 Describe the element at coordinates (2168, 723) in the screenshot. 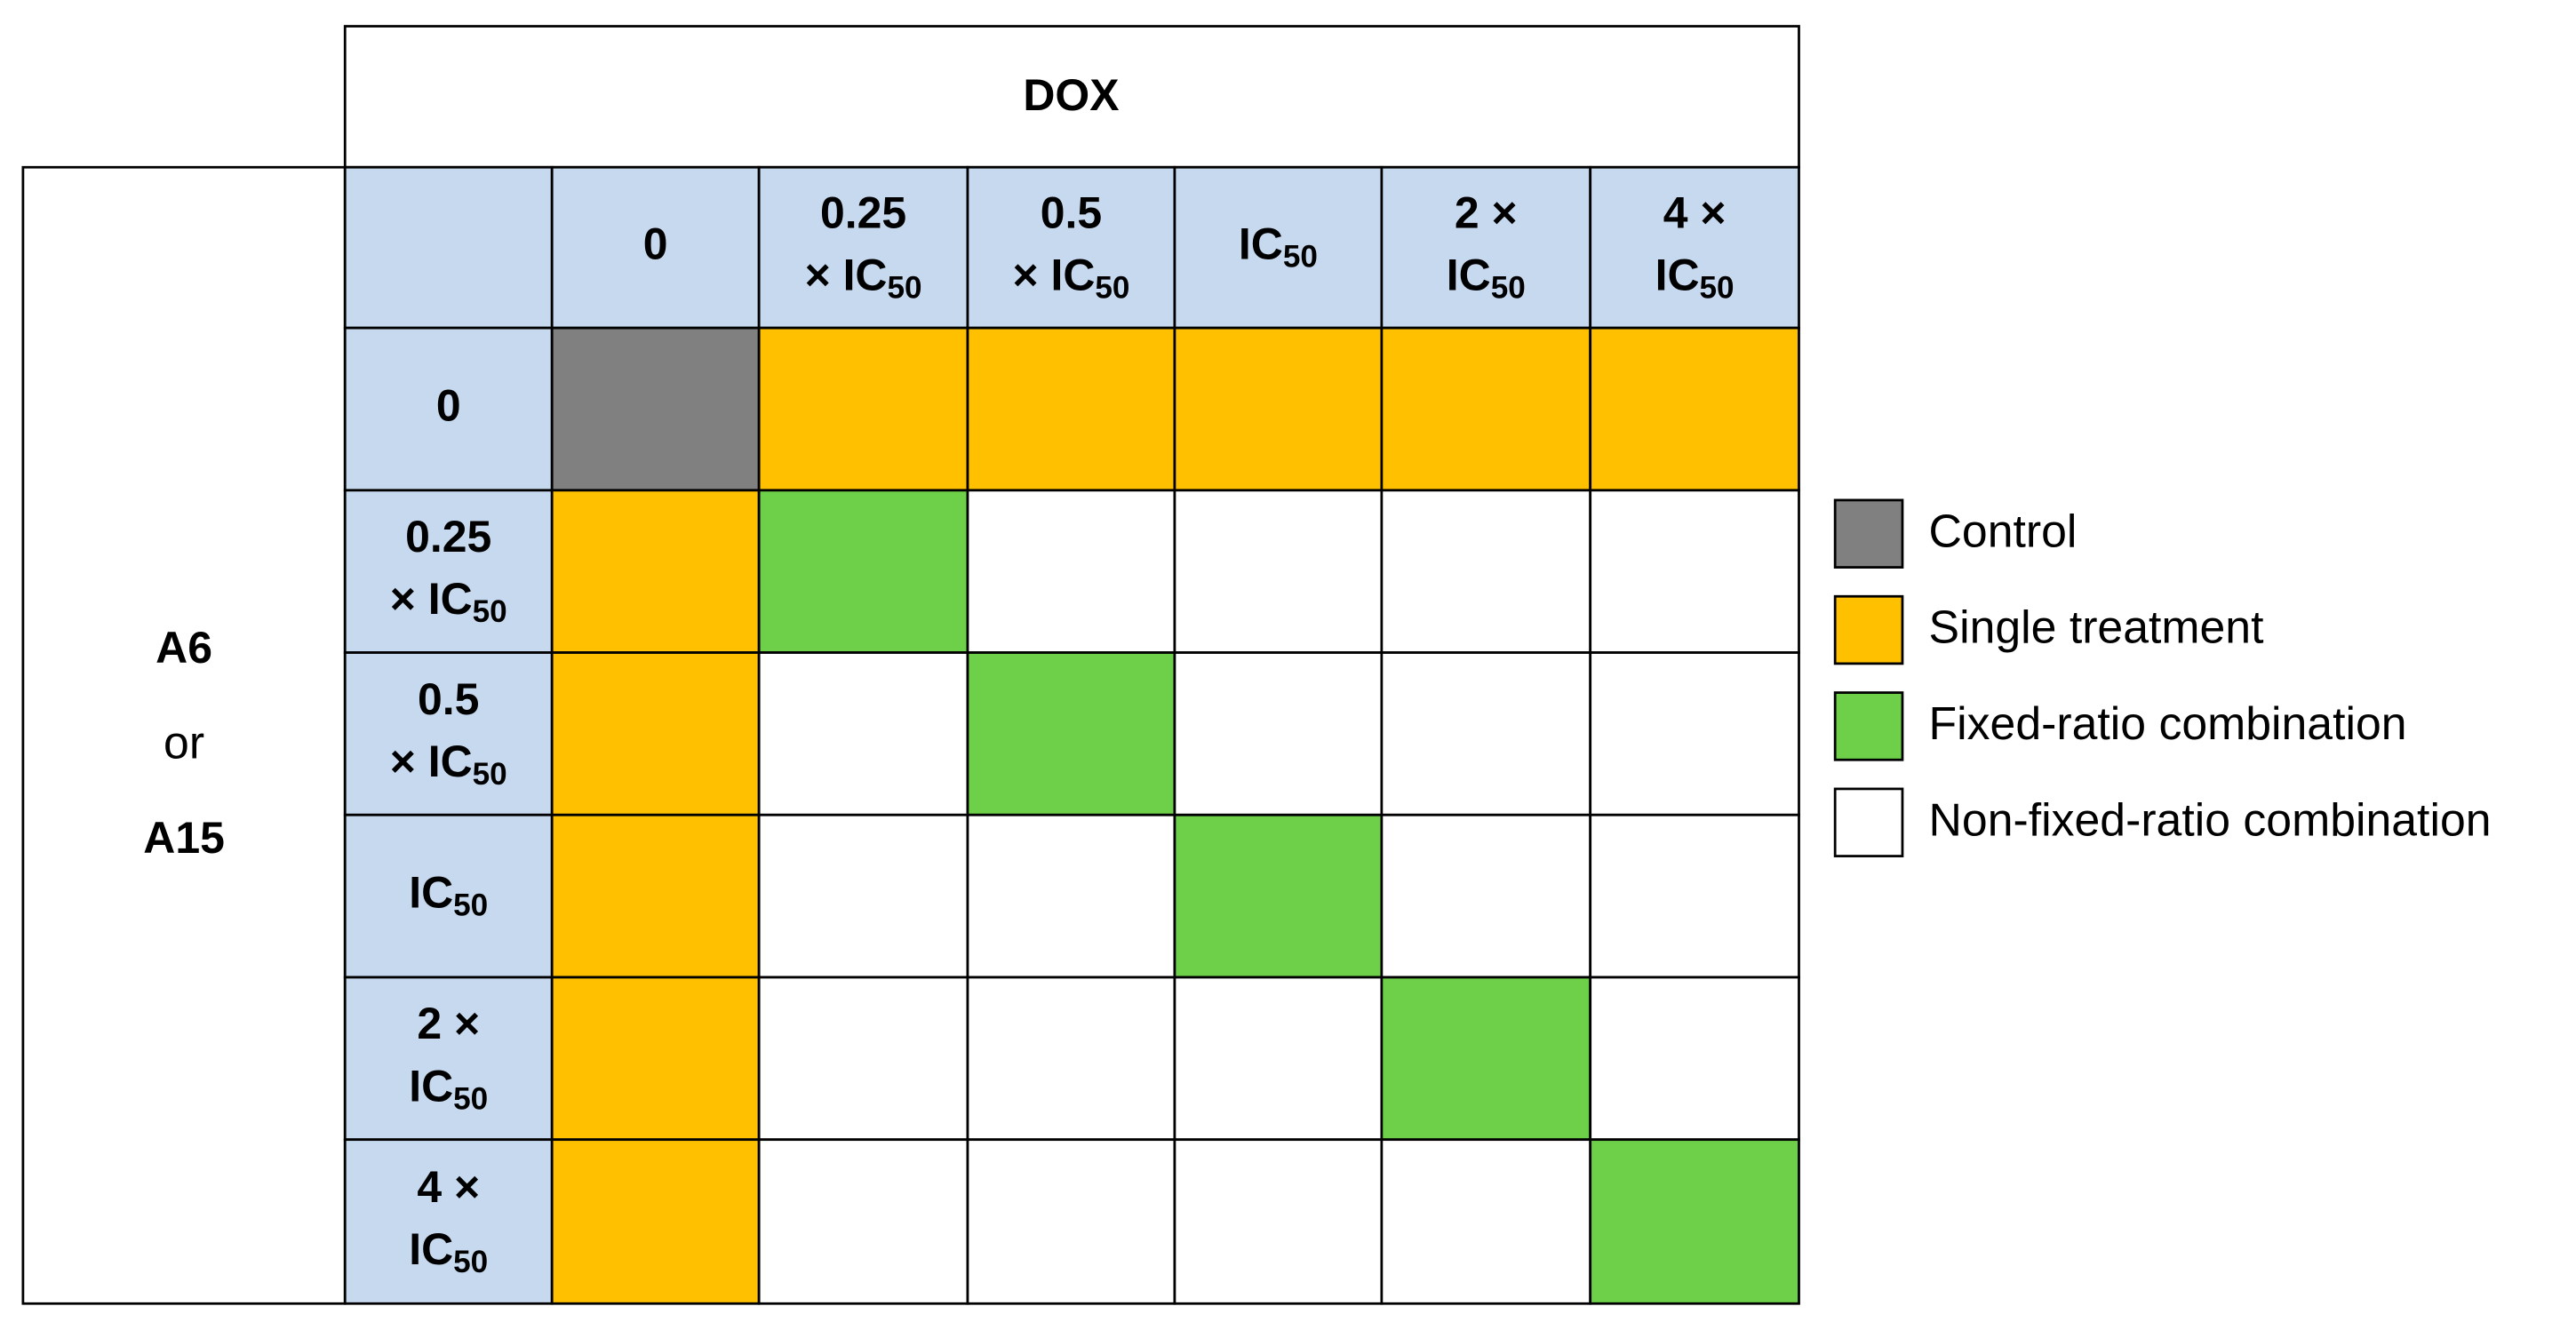

I see `legend-label: Fixed-ratio combination` at that location.